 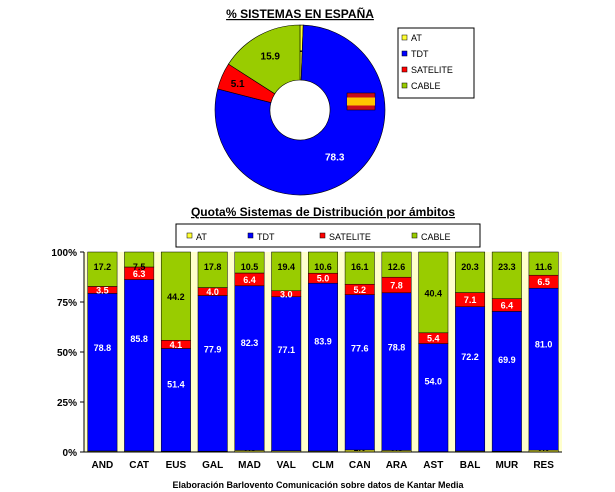 I want to click on bar-ara-cable, so click(x=396, y=264).